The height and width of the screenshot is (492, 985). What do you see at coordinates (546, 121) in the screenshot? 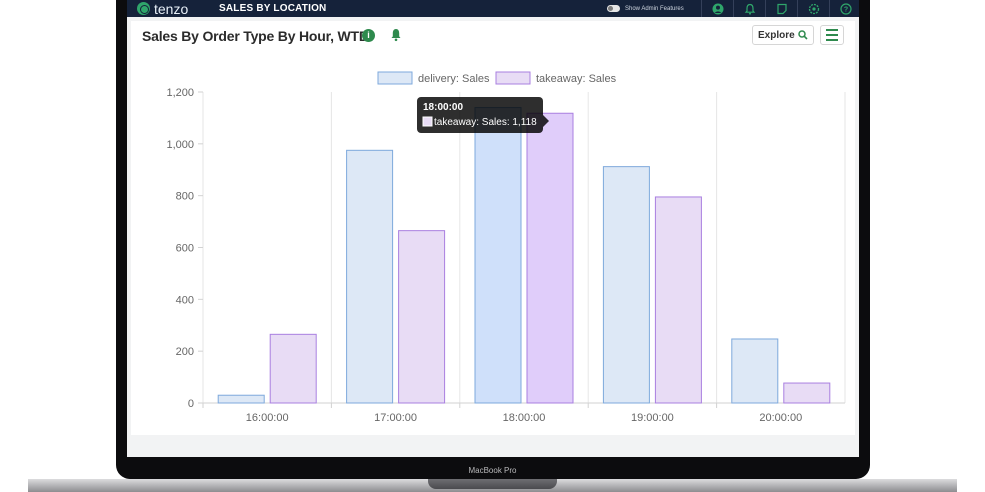
I see `tooltip-caret` at bounding box center [546, 121].